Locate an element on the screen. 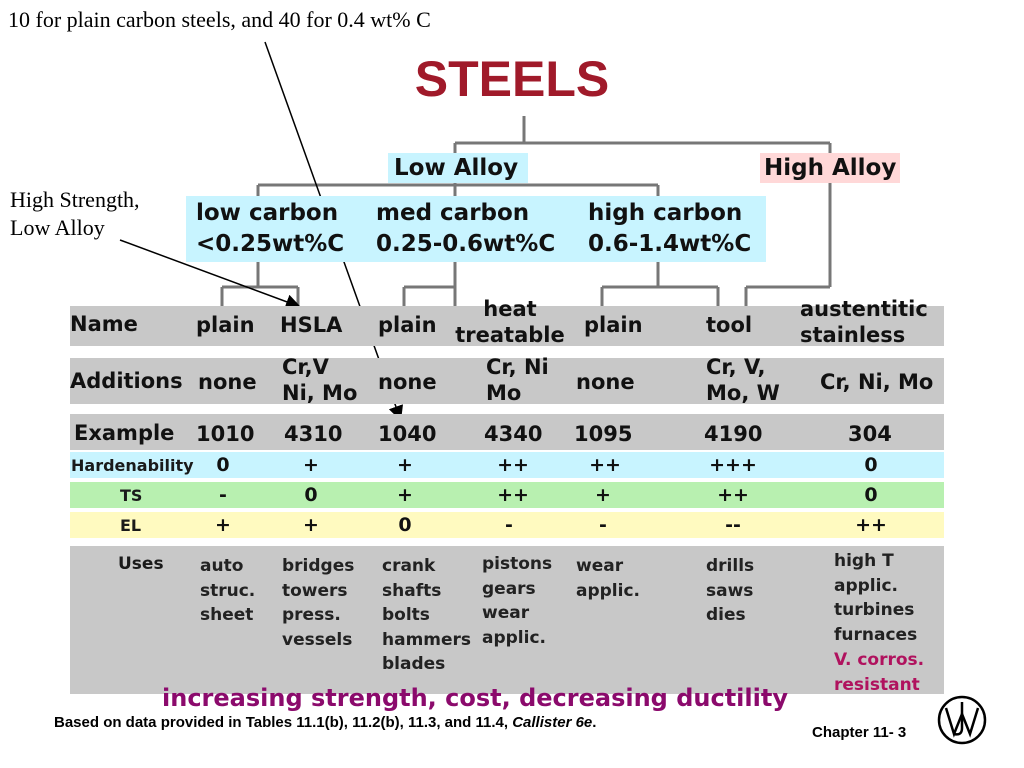 The height and width of the screenshot is (768, 1024). additions-band is located at coordinates (507, 381).